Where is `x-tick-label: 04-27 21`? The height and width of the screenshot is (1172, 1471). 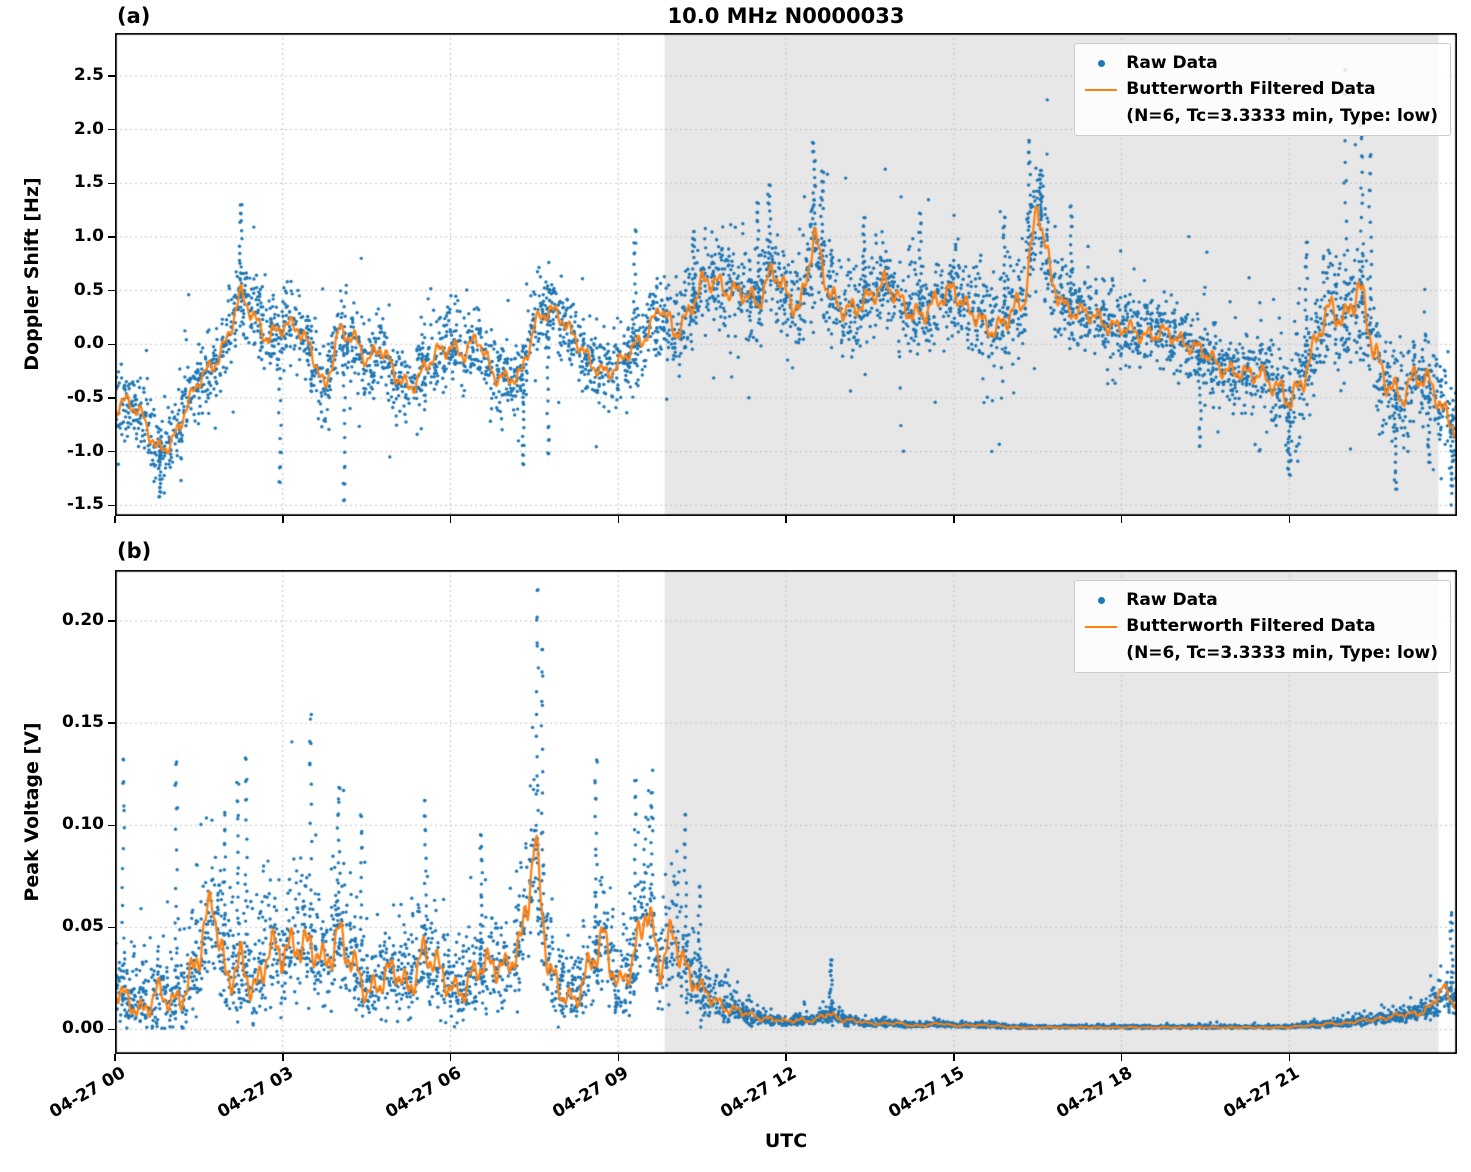 x-tick-label: 04-27 21 is located at coordinates (1262, 1093).